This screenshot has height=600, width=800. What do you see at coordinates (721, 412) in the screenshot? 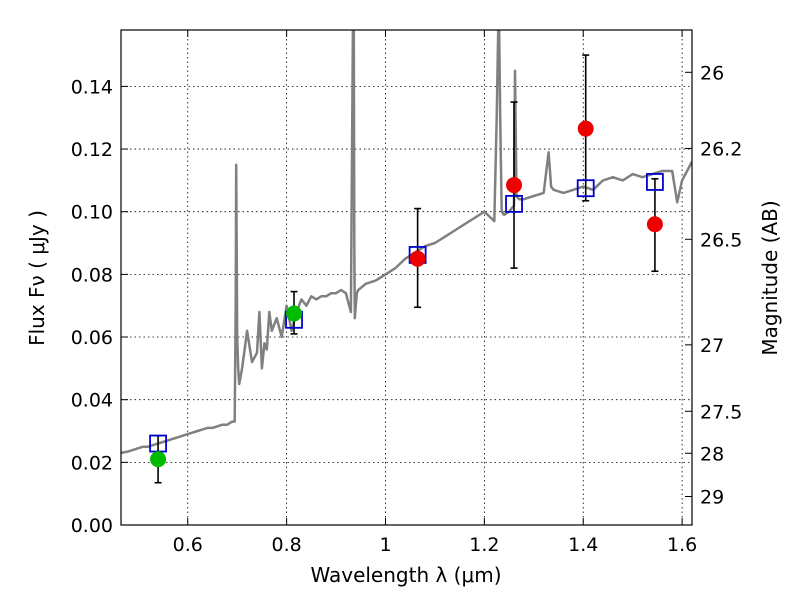
I see `right-tick-label: 27.5` at bounding box center [721, 412].